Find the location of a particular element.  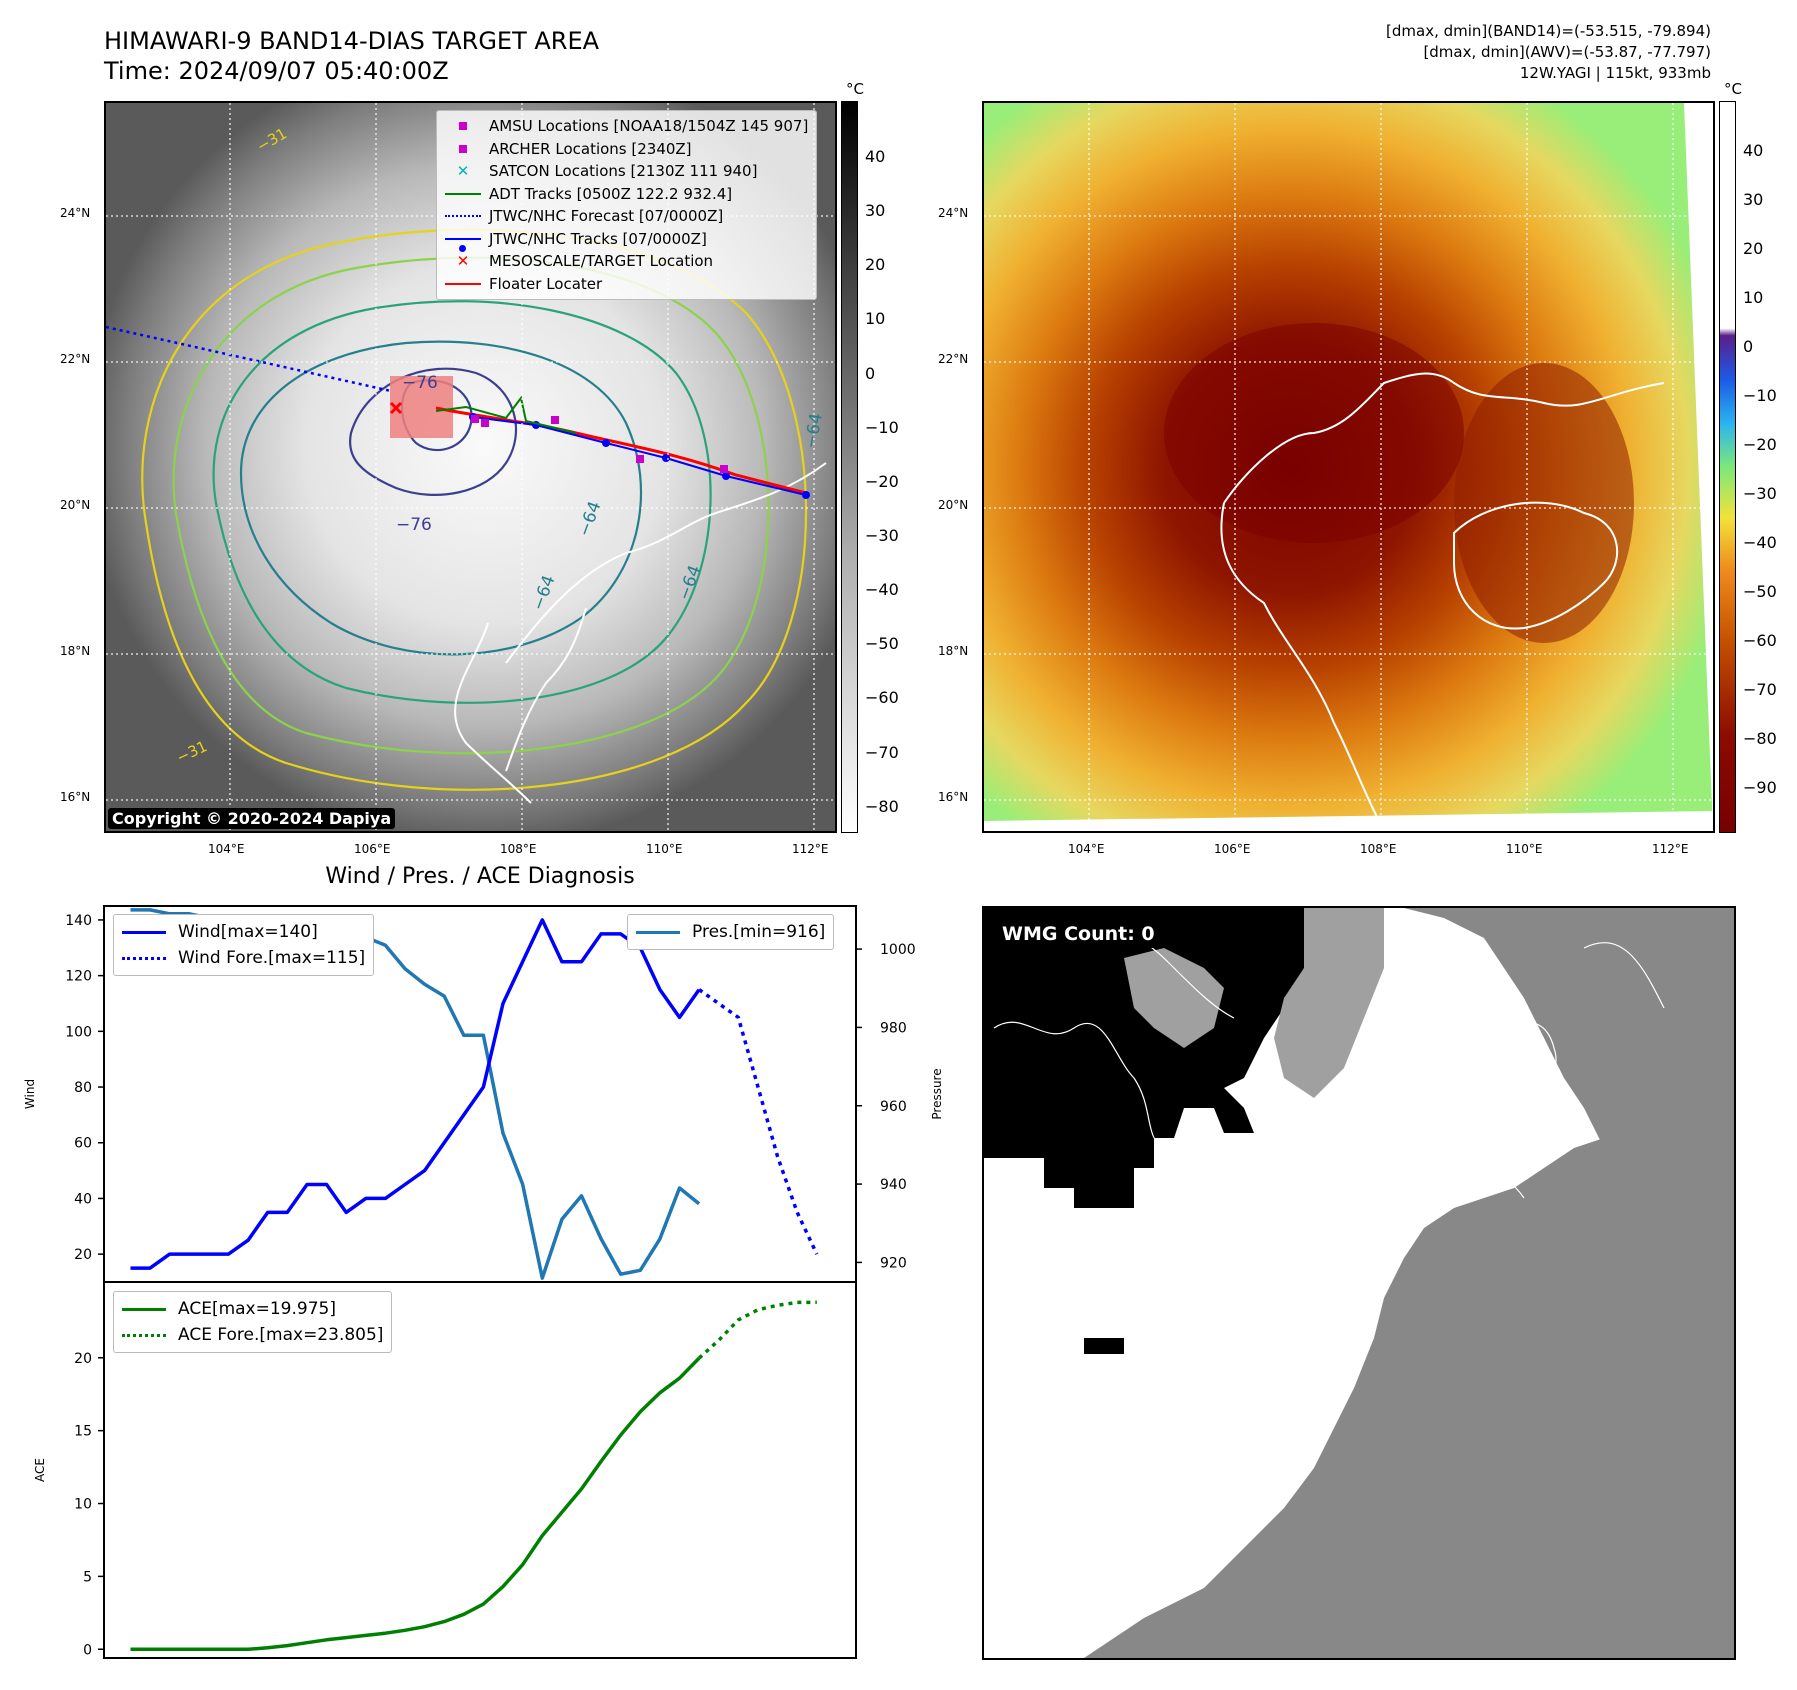

lat-label: 20°N is located at coordinates (75, 505).